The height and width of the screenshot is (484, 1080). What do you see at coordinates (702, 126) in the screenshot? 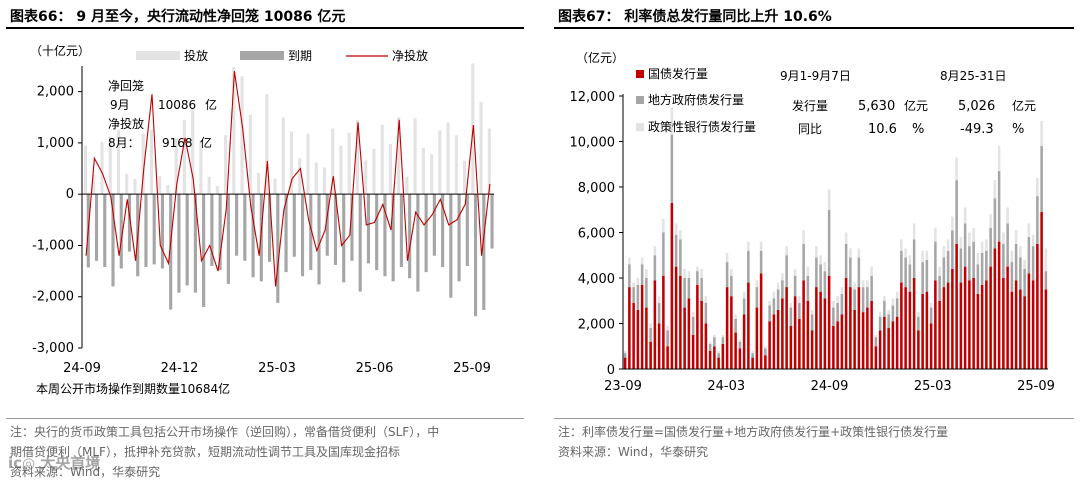
I see `legend-label-policy: 政策性银行债发行量` at bounding box center [702, 126].